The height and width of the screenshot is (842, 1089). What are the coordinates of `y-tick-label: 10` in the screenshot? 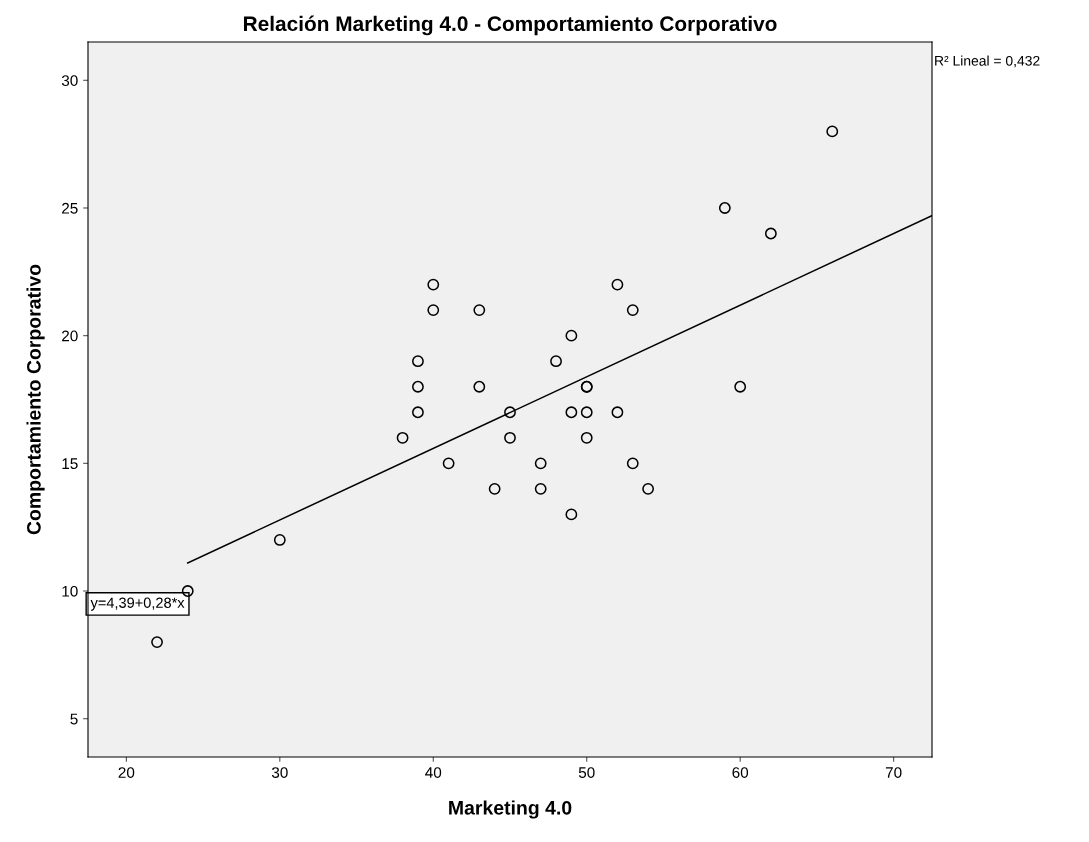 It's located at (70, 591).